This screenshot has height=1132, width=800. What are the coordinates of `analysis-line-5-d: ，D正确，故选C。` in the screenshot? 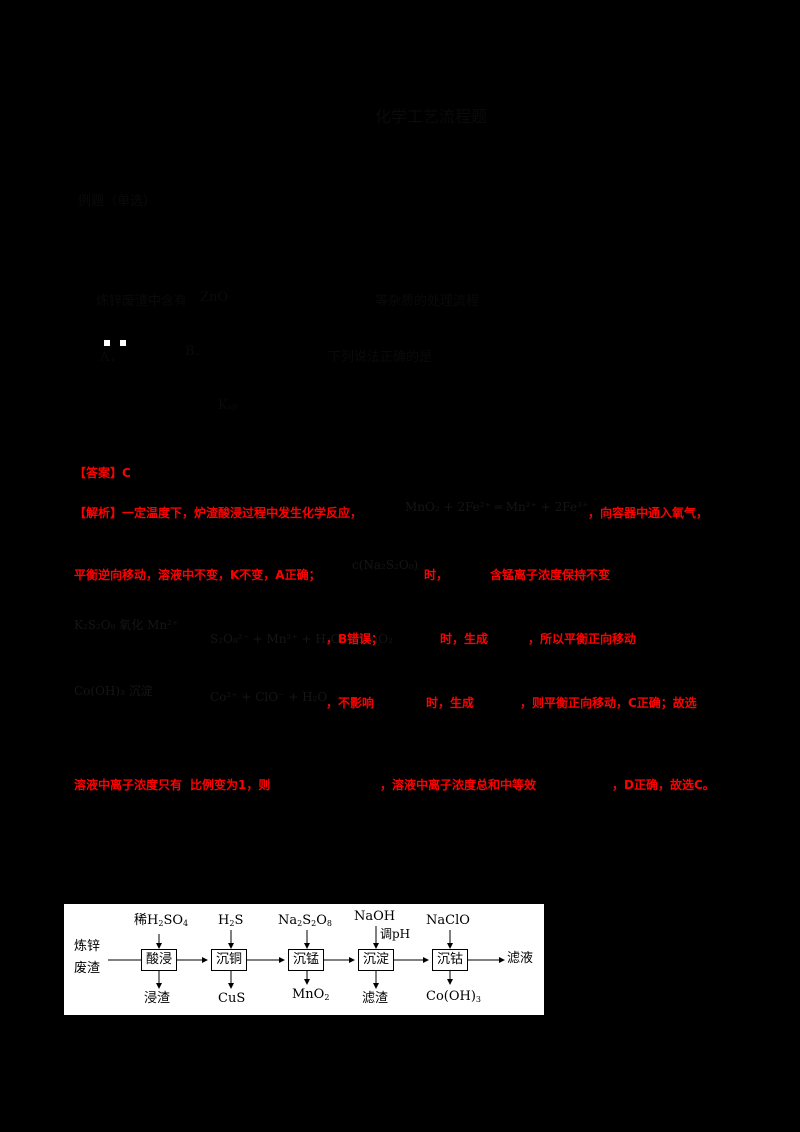 It's located at (663, 785).